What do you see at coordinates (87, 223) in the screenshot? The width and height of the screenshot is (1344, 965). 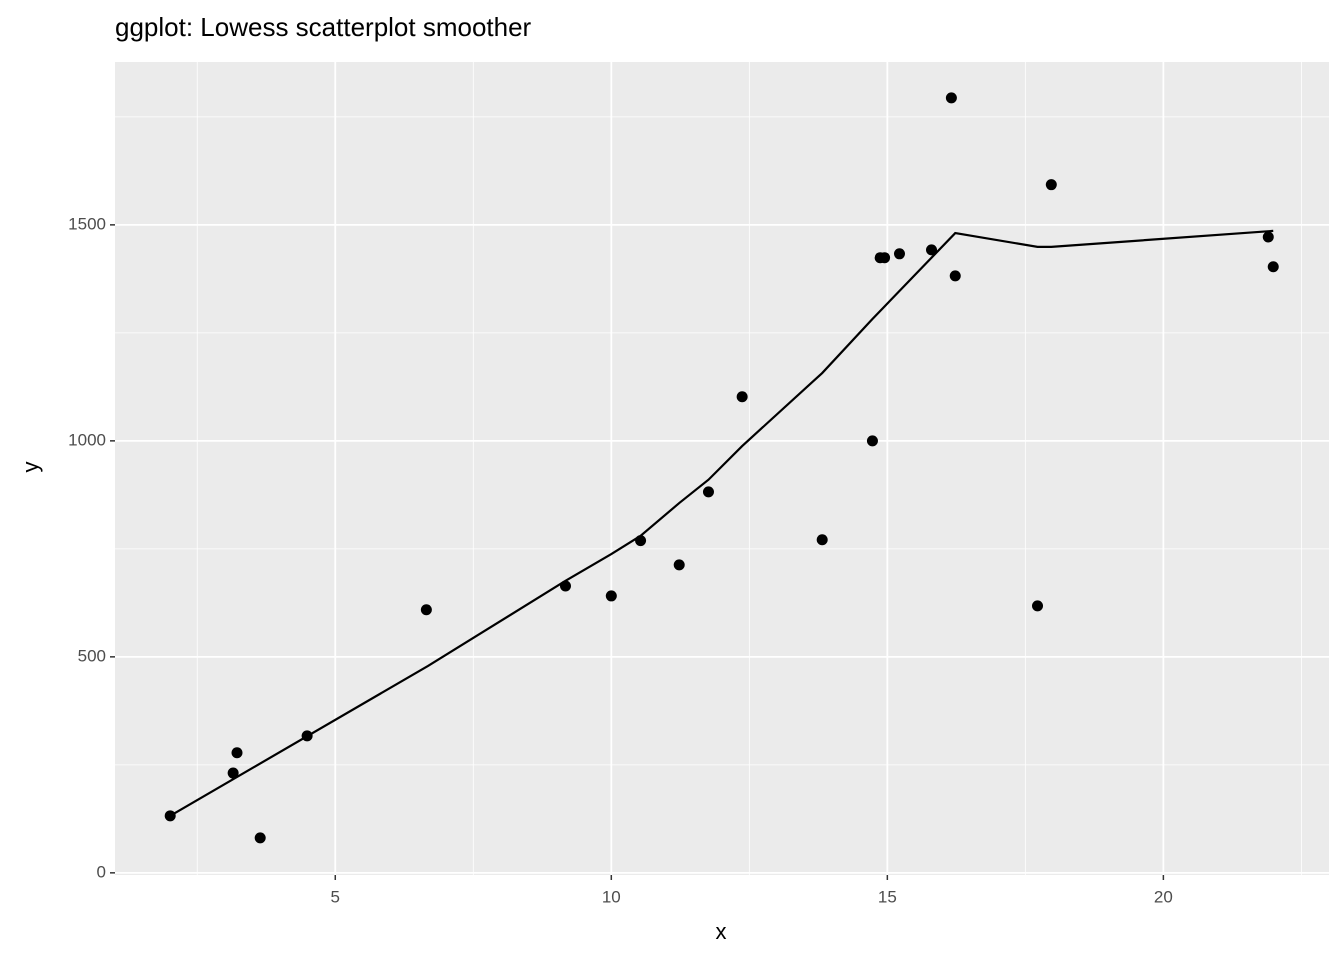 I see `y-tick-label: 1500` at bounding box center [87, 223].